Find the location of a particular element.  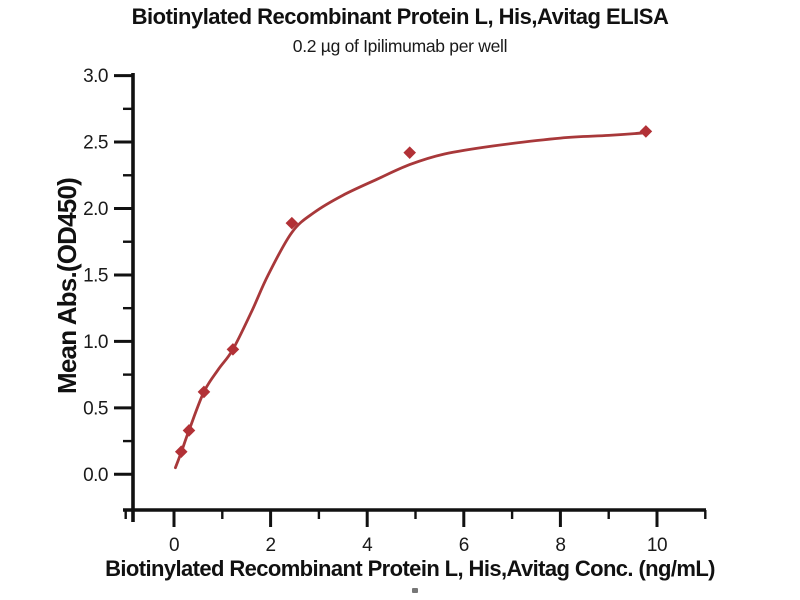

chart-subtitle: 0.2 µg of Ipilimumab per well is located at coordinates (400, 46).